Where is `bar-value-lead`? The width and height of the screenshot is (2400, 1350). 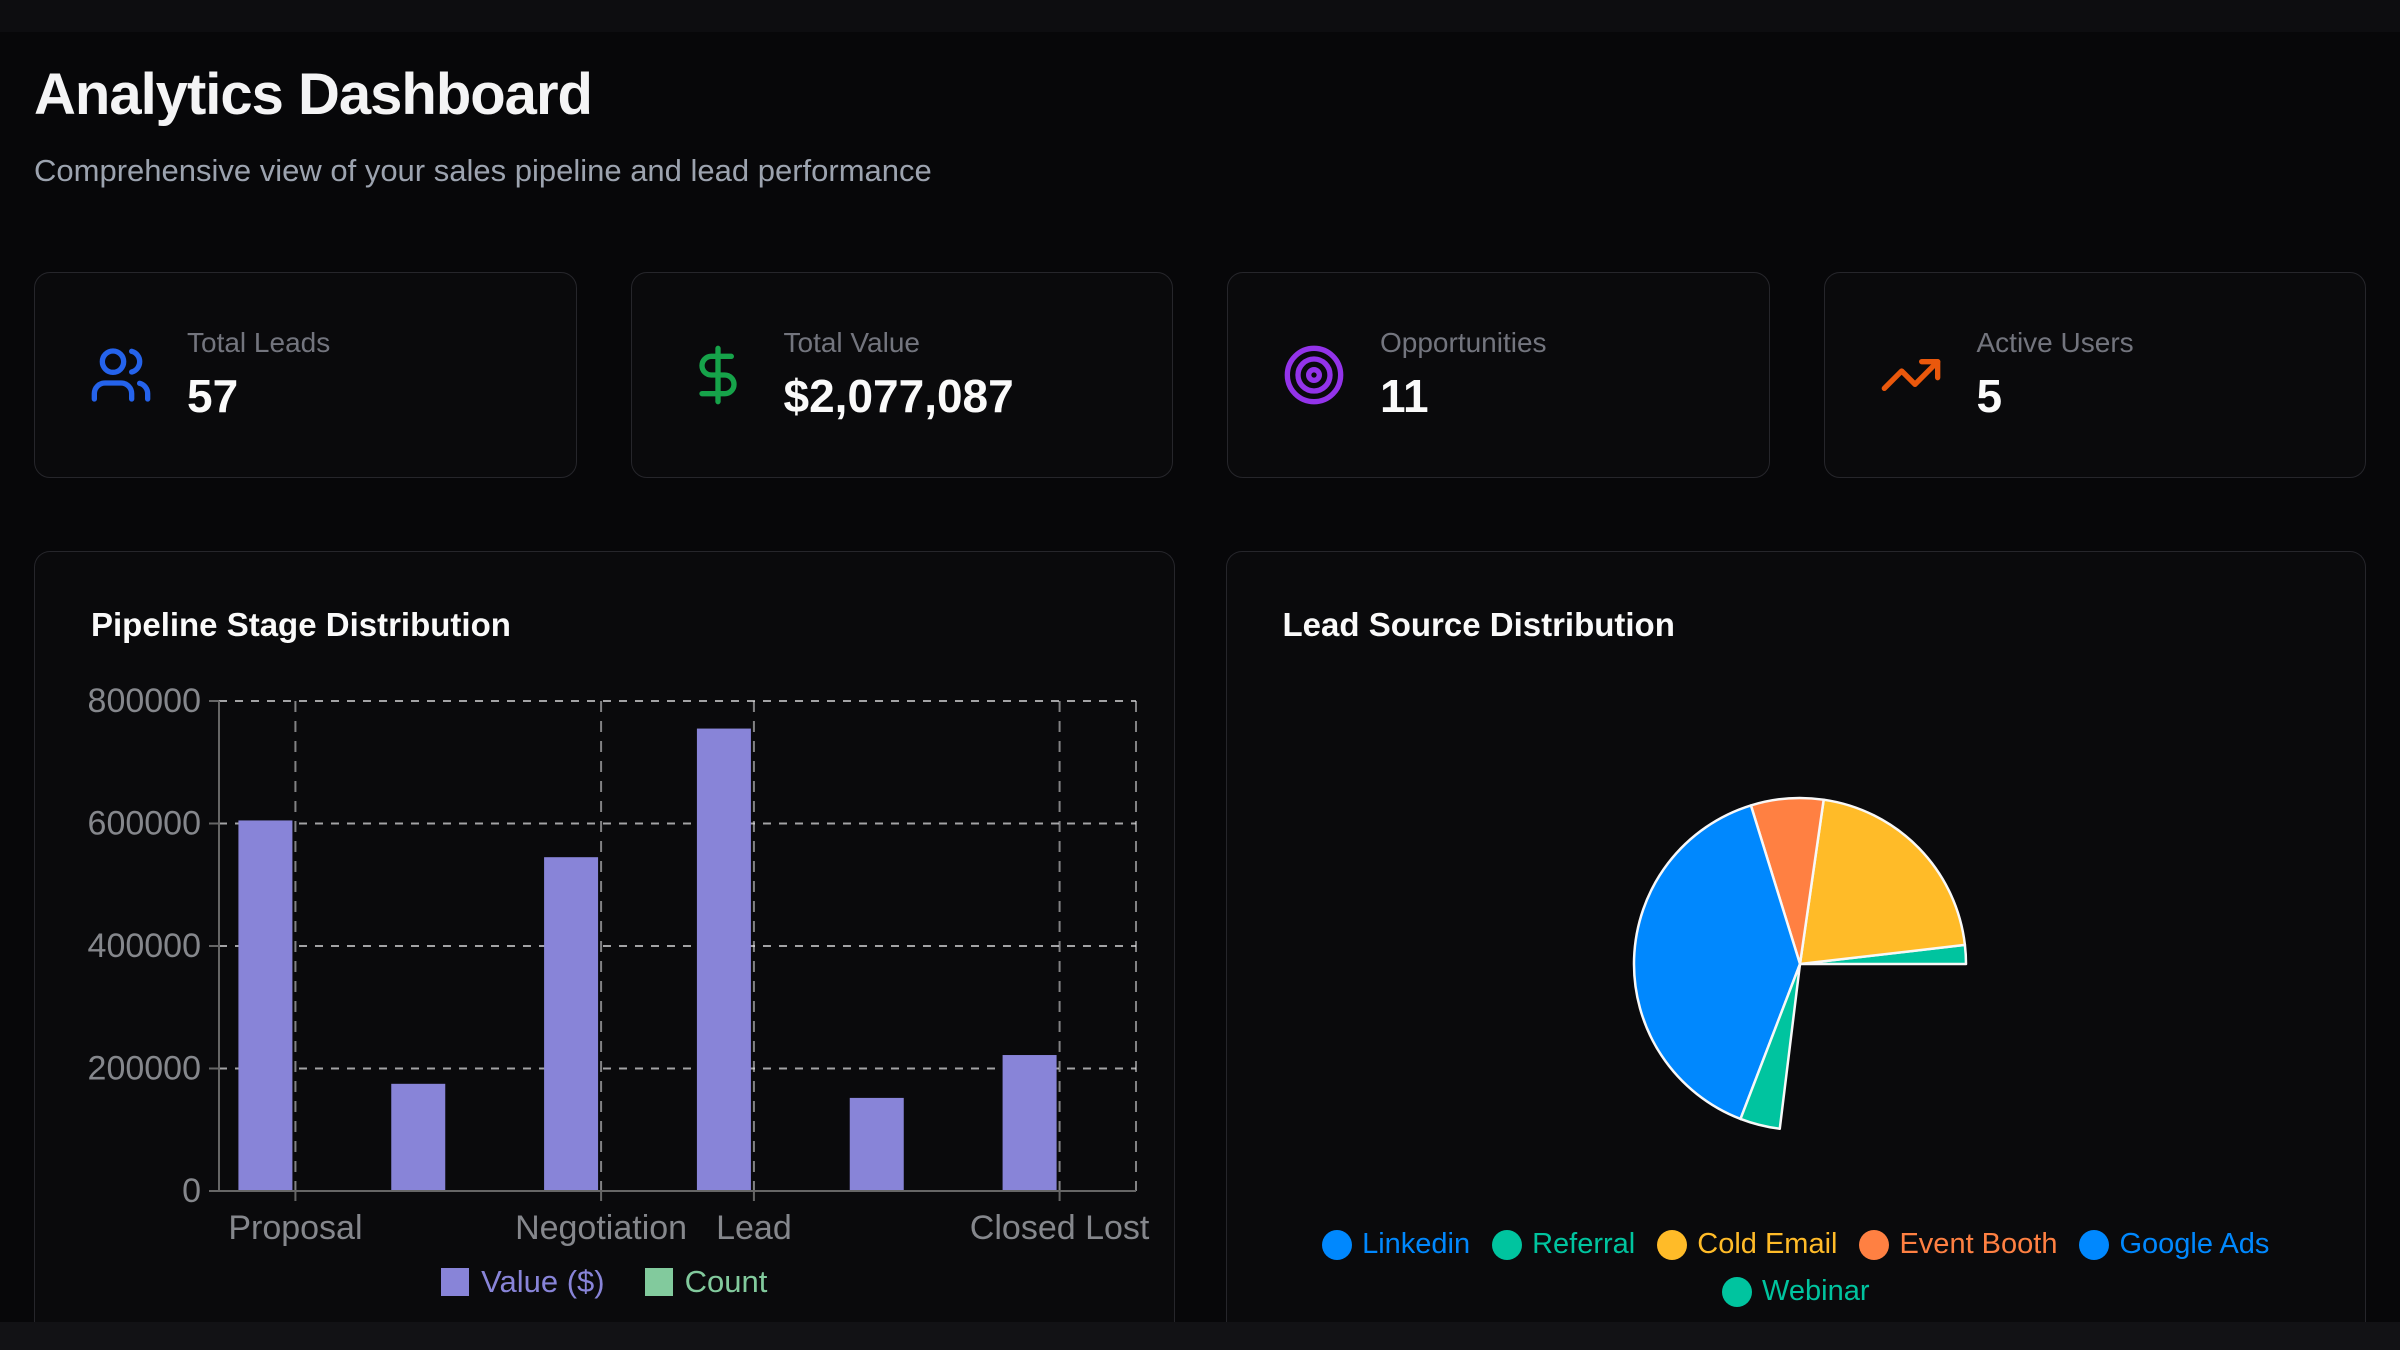 bar-value-lead is located at coordinates (723, 959).